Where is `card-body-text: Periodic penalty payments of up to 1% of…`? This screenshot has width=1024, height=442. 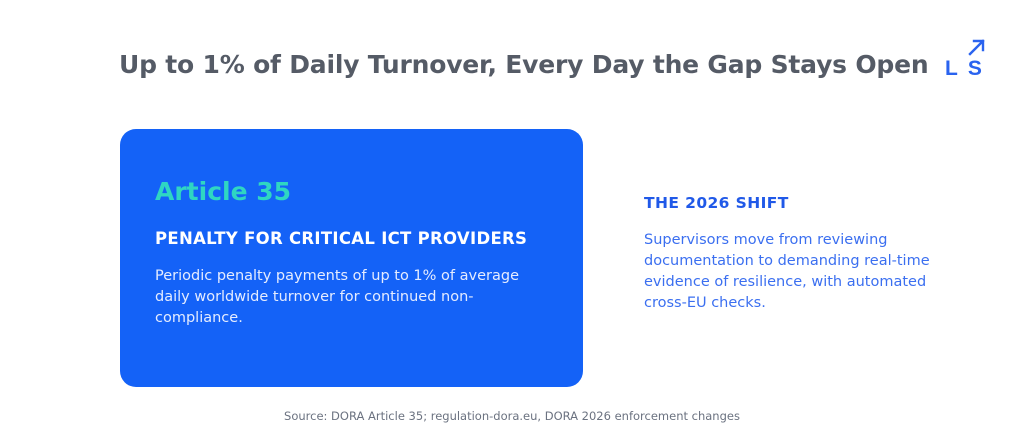 card-body-text: Periodic penalty payments of up to 1% of… is located at coordinates (337, 297).